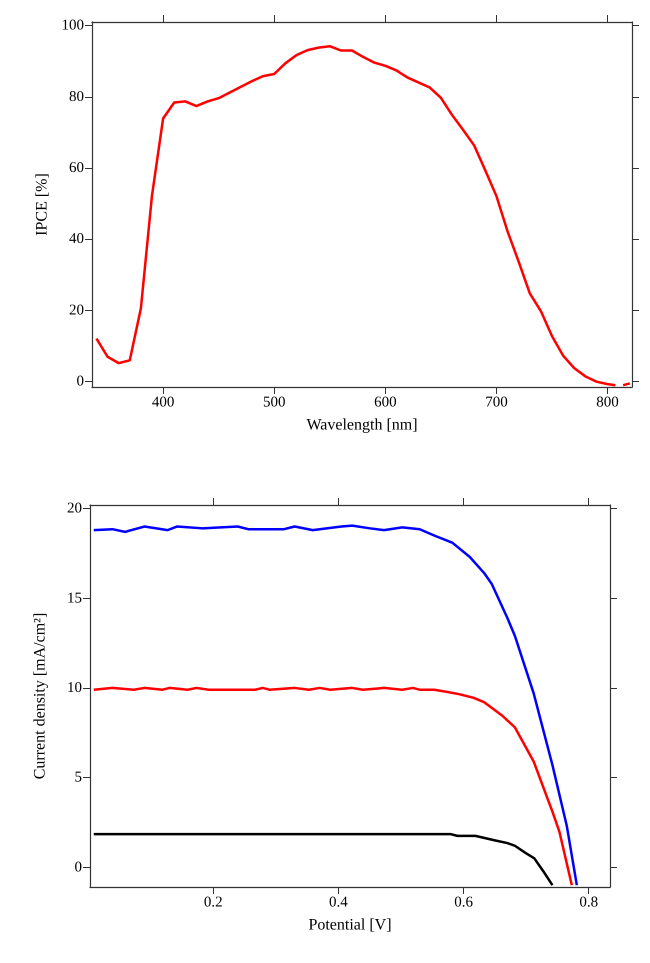 The width and height of the screenshot is (650, 963). I want to click on x-tick-label: 600, so click(385, 402).